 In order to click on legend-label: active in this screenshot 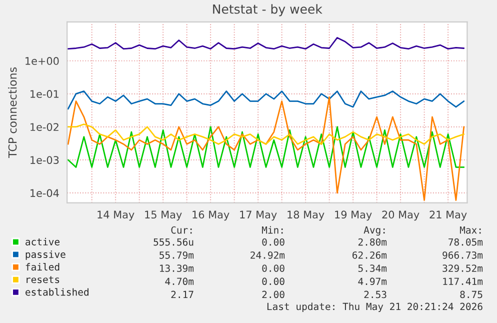, I will do `click(43, 242)`.